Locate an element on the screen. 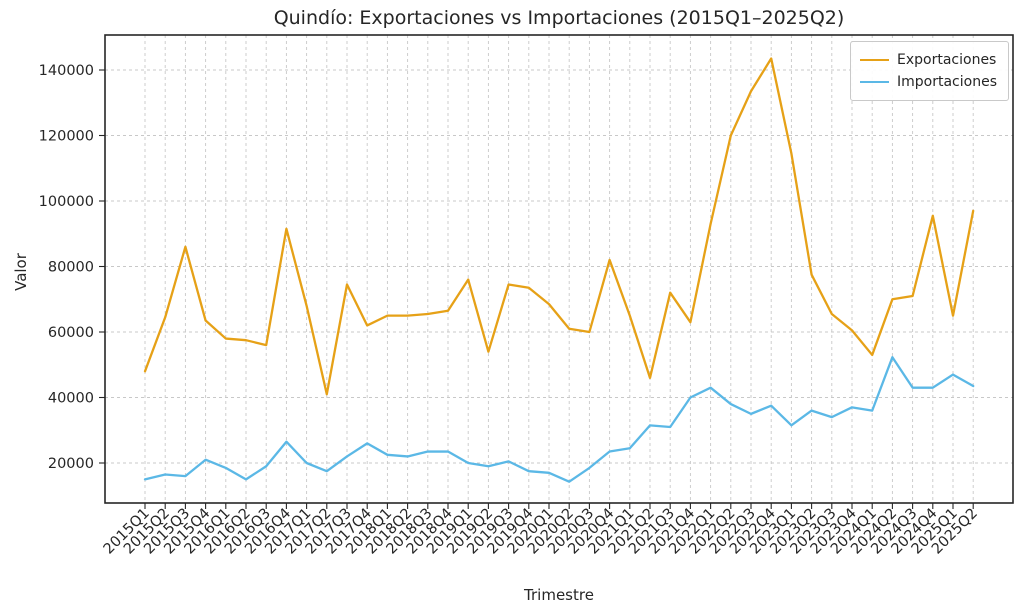 This screenshot has height=610, width=1024. x-axis-title: Trimestre is located at coordinates (559, 595).